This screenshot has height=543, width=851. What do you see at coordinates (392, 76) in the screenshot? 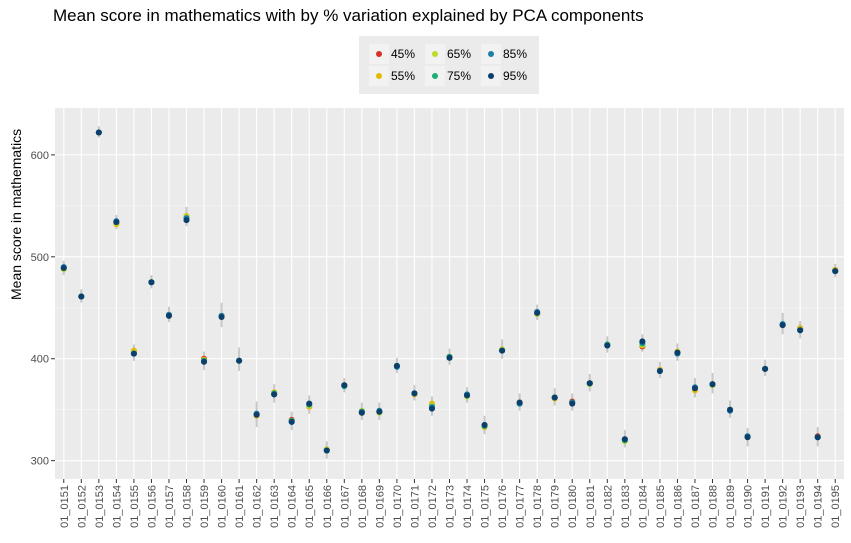
I see `legend-item: 55%` at bounding box center [392, 76].